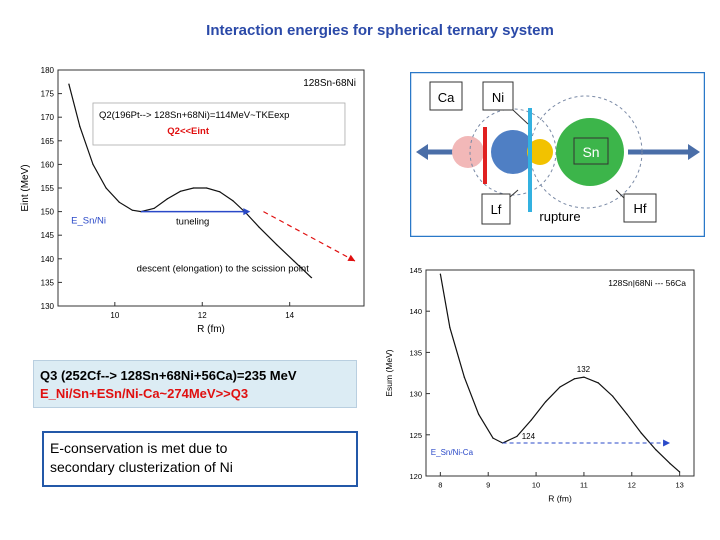 This screenshot has height=540, width=720. What do you see at coordinates (559, 216) in the screenshot?
I see `rupture-label: rupture` at bounding box center [559, 216].